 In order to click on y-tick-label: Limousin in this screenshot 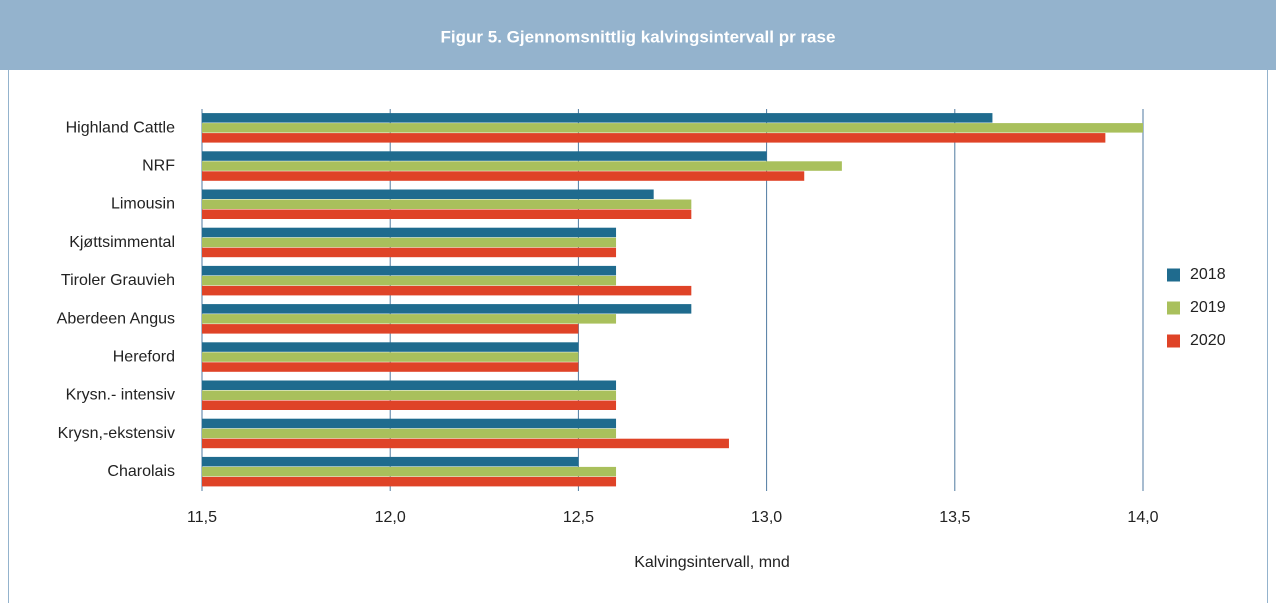, I will do `click(143, 204)`.